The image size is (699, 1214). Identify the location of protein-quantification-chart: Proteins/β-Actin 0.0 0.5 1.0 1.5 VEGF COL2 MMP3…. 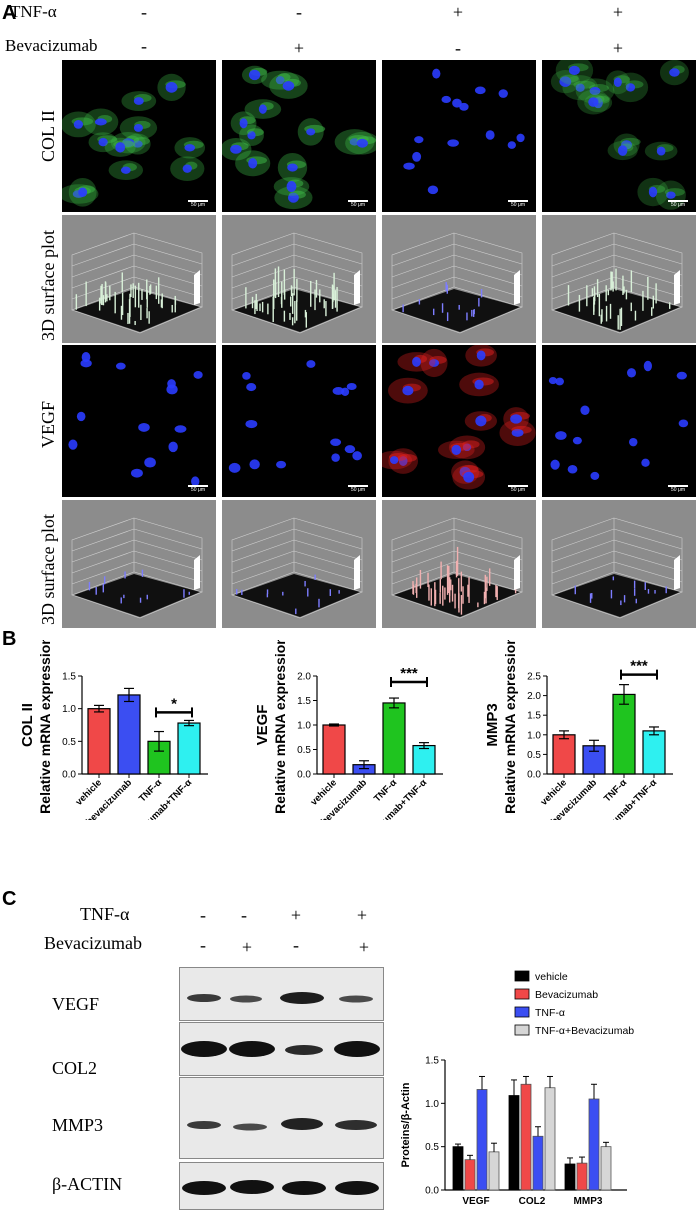
(517, 1088).